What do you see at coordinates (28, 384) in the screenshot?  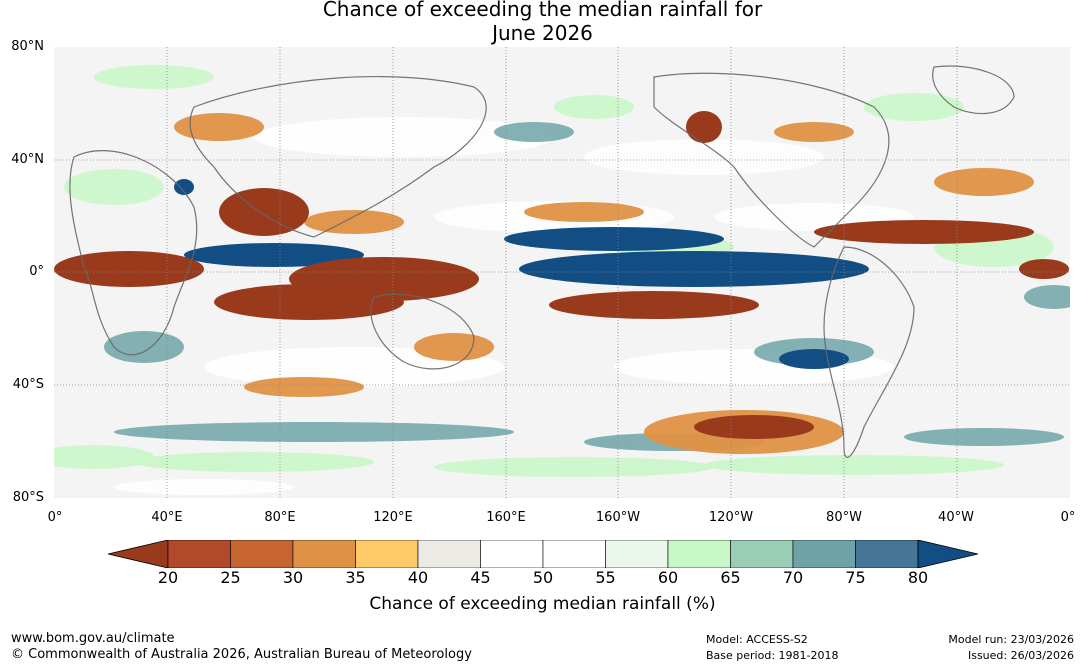 I see `lat-label-40s: 40°S` at bounding box center [28, 384].